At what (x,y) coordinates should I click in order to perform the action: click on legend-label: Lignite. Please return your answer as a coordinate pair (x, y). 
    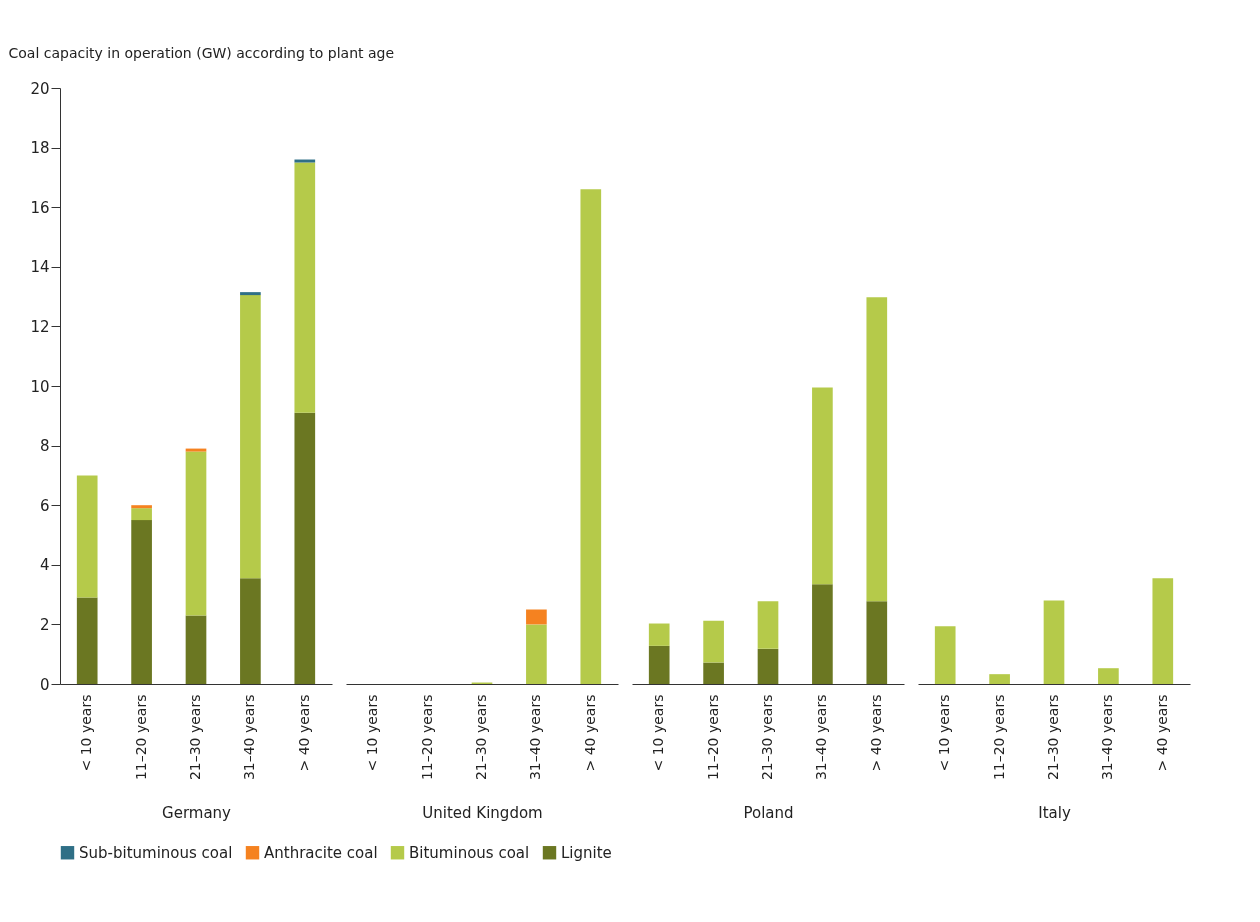
    Looking at the image, I should click on (586, 852).